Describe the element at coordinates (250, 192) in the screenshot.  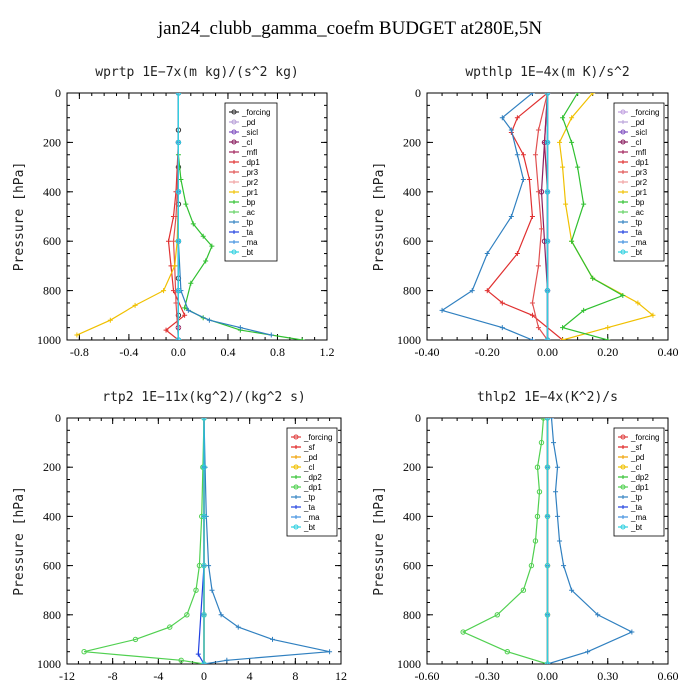
I see `legend-label: _pr1` at that location.